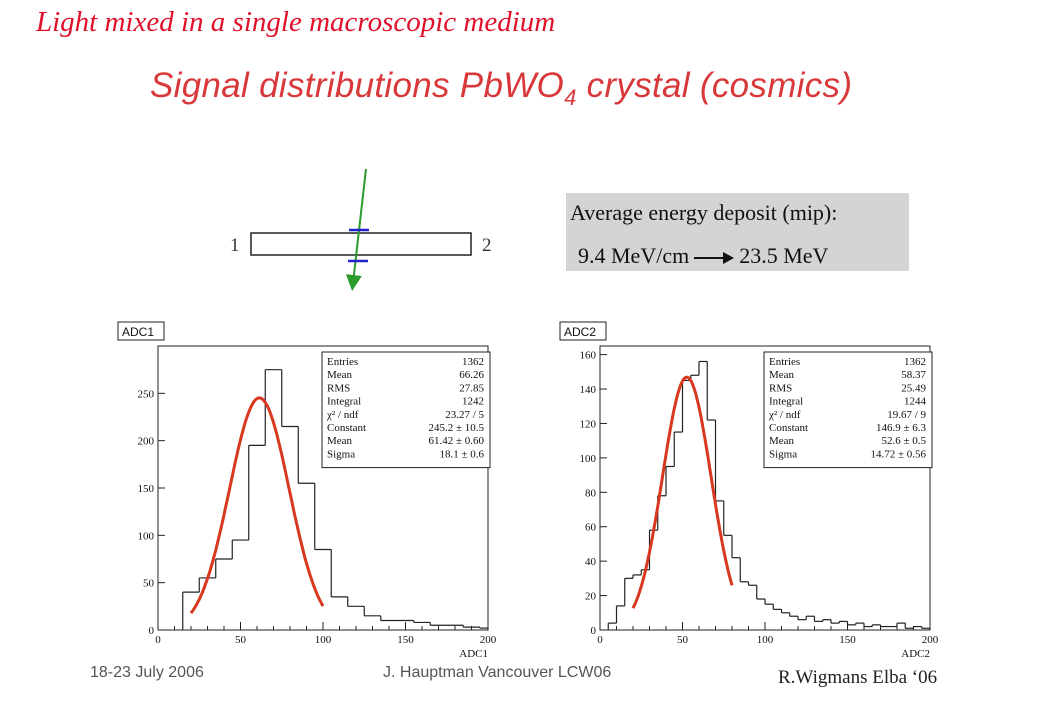  I want to click on y-tick-label: 140, so click(588, 390).